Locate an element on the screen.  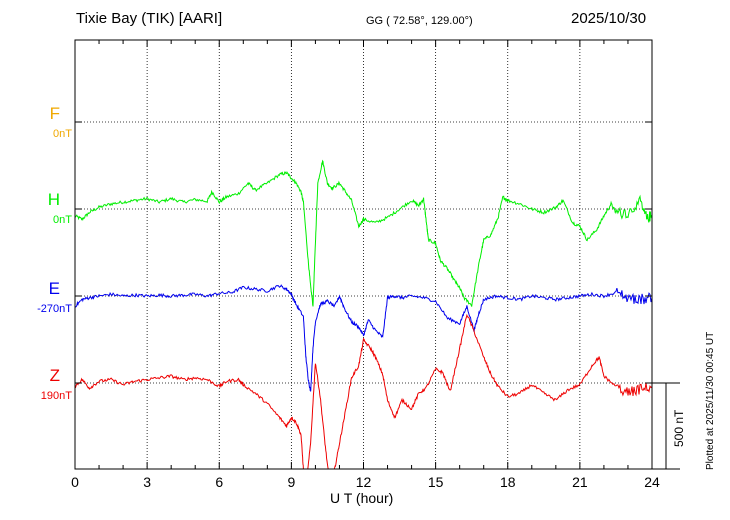
scale-bar is located at coordinates (666, 426).